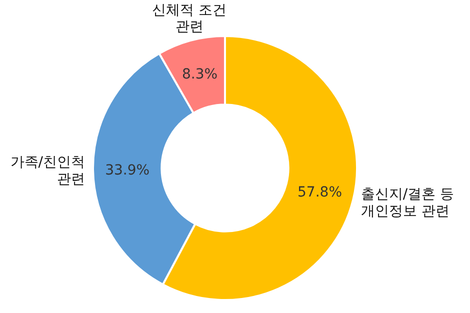 The image size is (470, 313). I want to click on data-label: 33.9%, so click(127, 170).